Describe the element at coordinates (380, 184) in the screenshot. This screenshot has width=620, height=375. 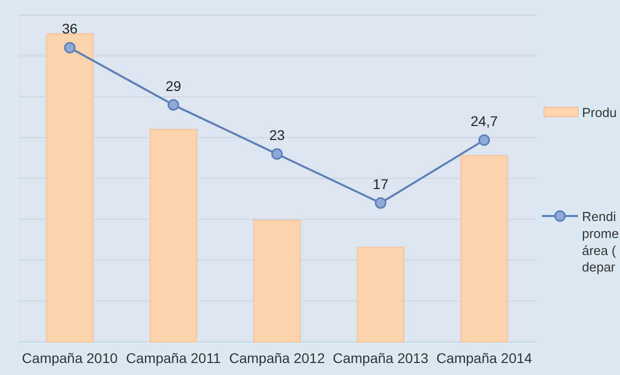
I see `data-label: 17` at that location.